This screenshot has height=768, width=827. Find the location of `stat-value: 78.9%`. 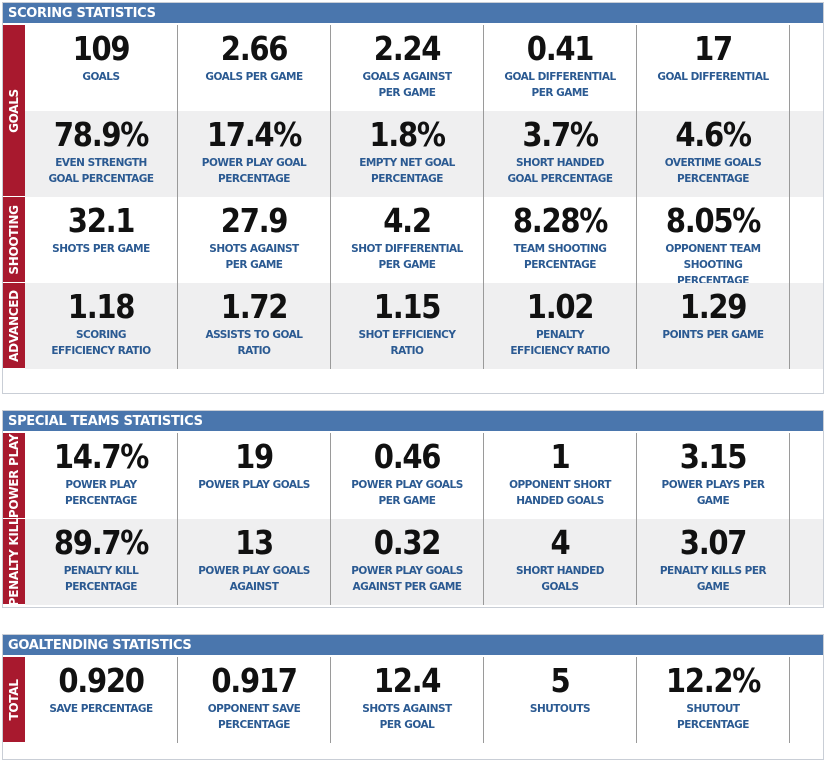

stat-value: 78.9% is located at coordinates (101, 134).